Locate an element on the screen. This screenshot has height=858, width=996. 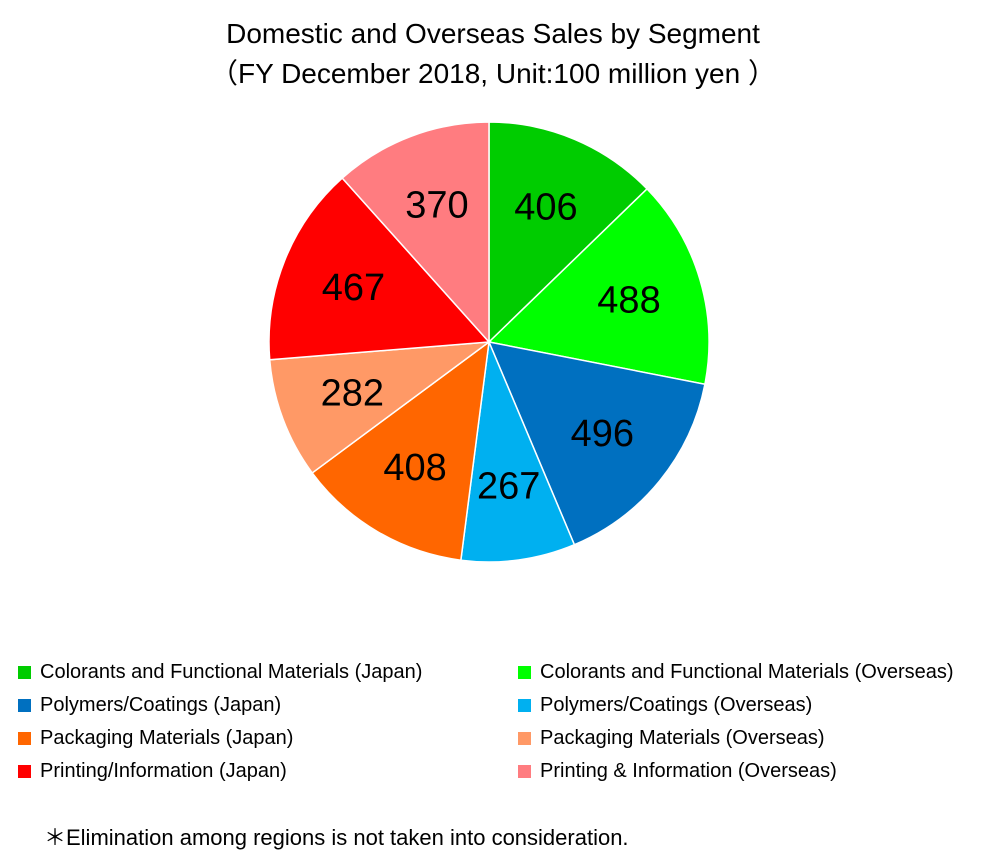
data-label-polymers-coatings-overseas: 267 is located at coordinates (508, 487).